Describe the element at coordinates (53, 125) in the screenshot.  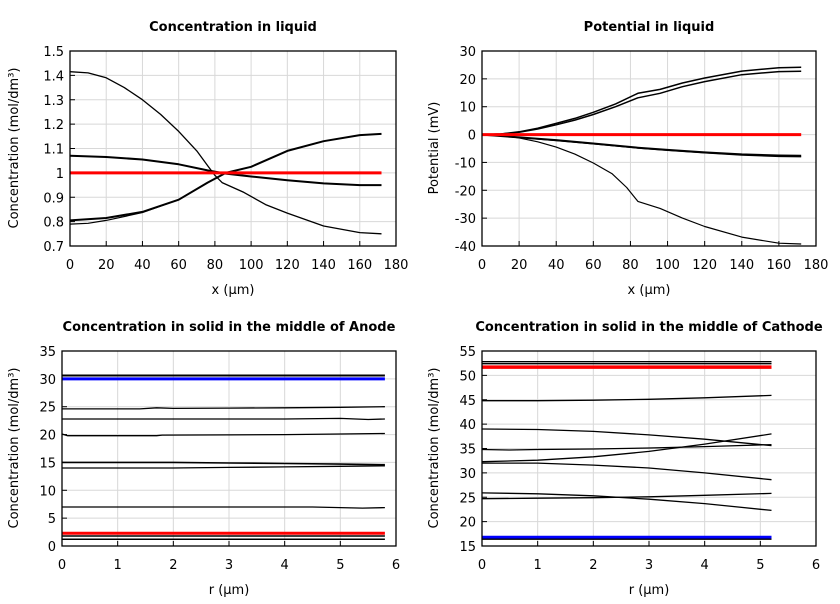
I see `y-tick-label: 1.2` at that location.